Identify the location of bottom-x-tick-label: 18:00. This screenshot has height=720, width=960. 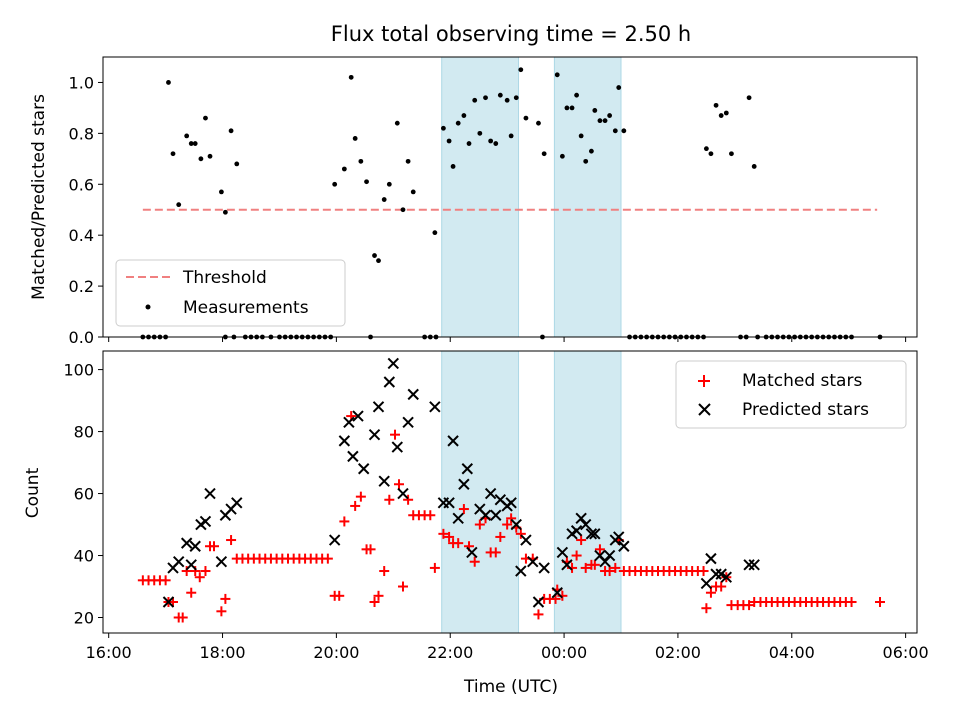
(222, 652).